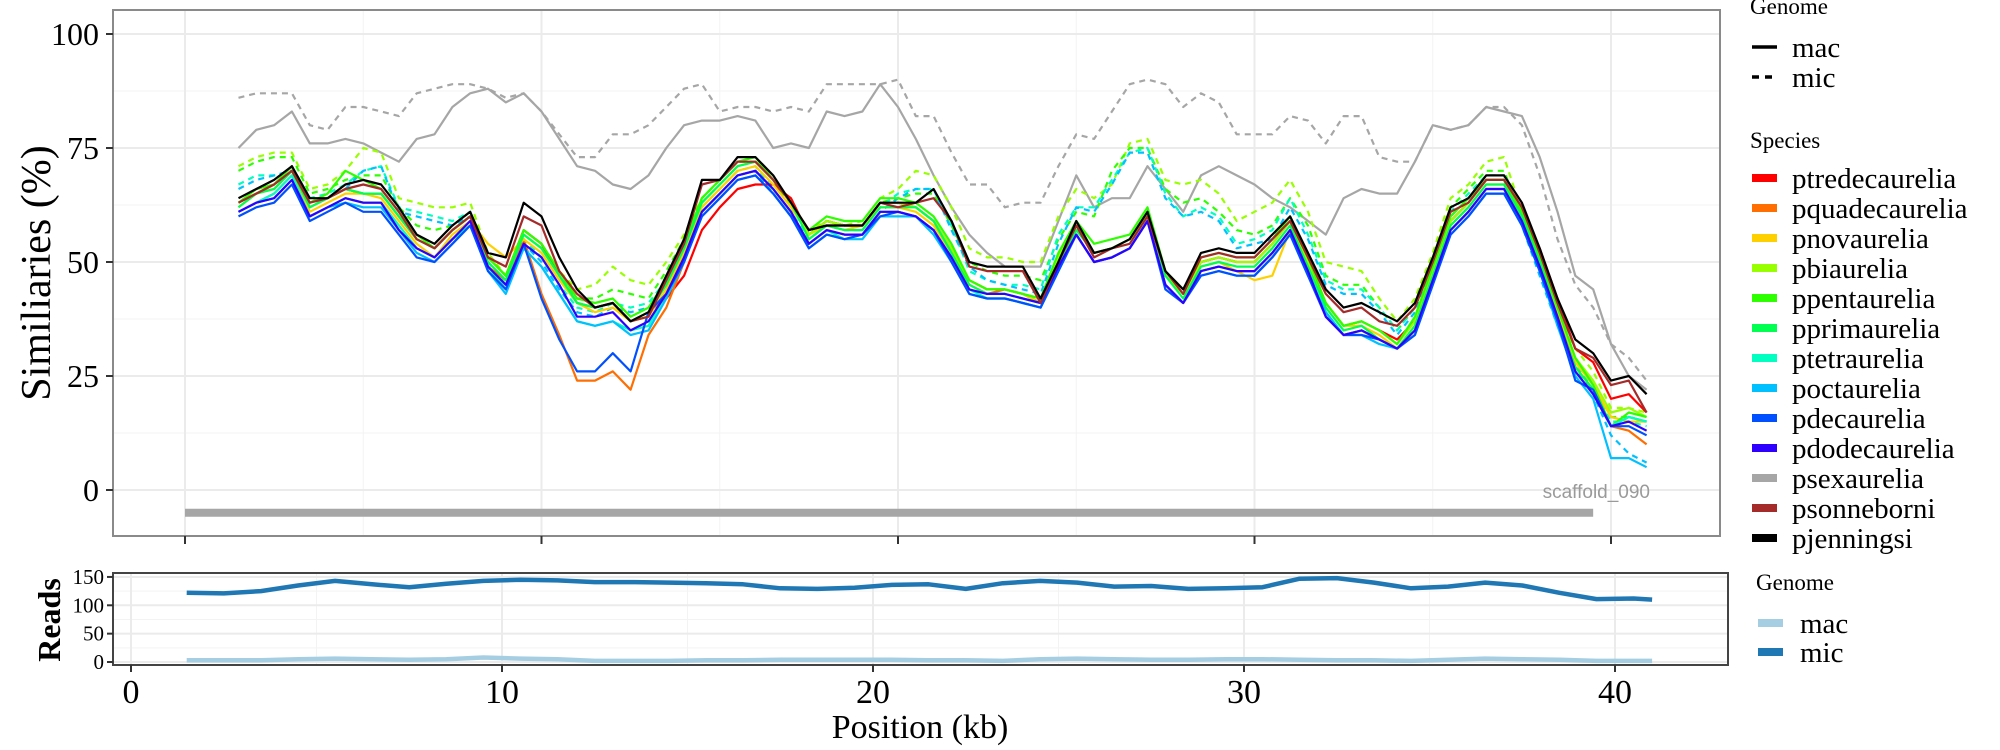 Image resolution: width=2000 pixels, height=750 pixels. I want to click on legend-swatch-ppentaurelia, so click(1764, 298).